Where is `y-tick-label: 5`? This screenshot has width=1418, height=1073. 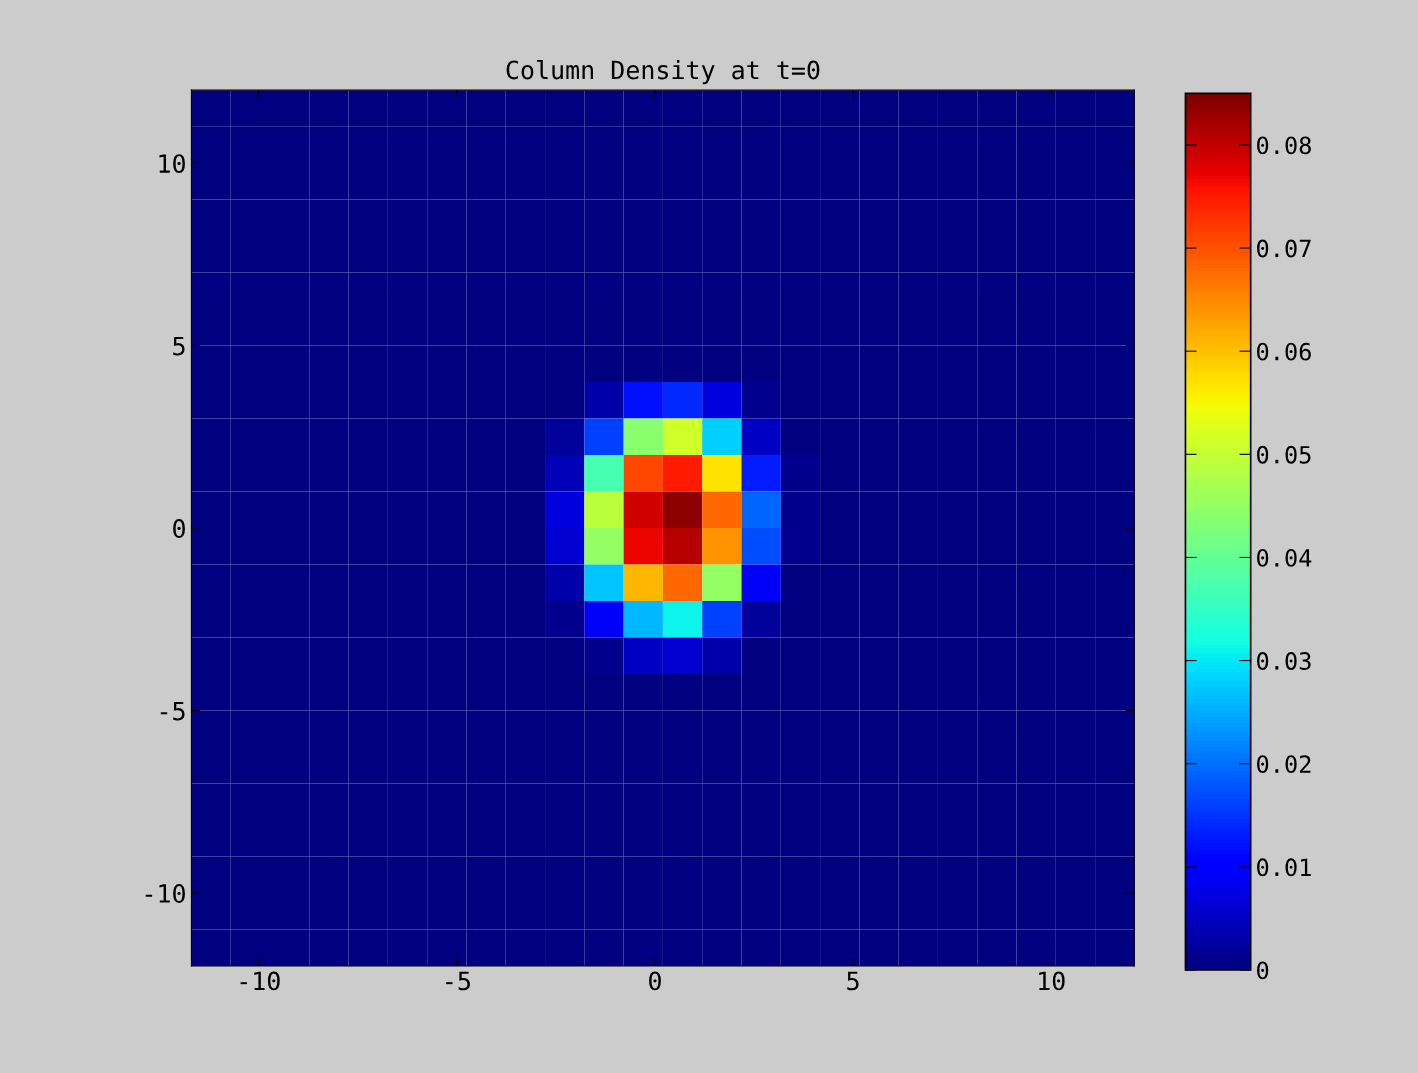
y-tick-label: 5 is located at coordinates (179, 346).